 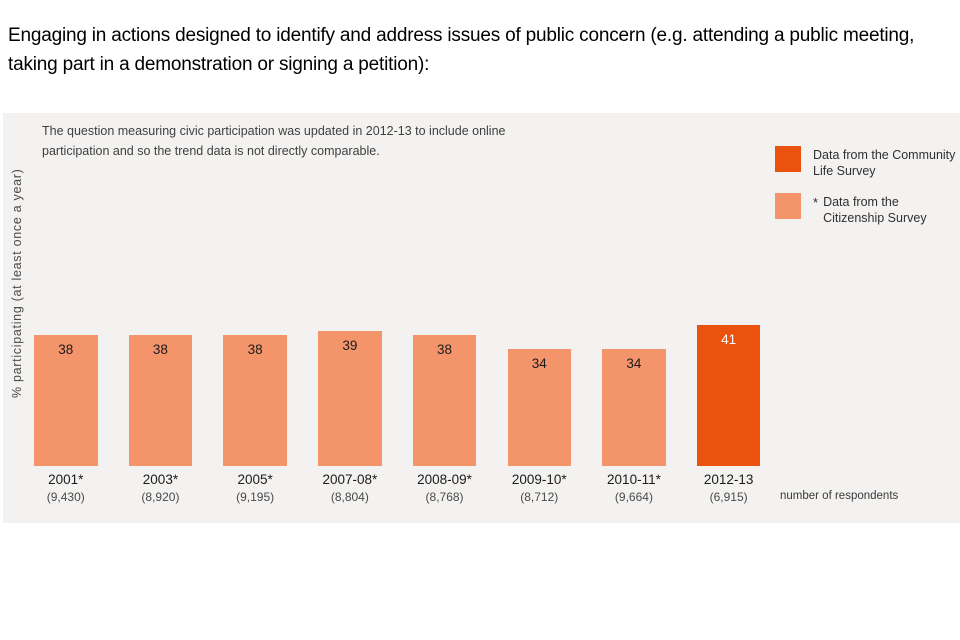 I want to click on bar-group: 38 2008-09* (8,768), so click(x=444, y=419).